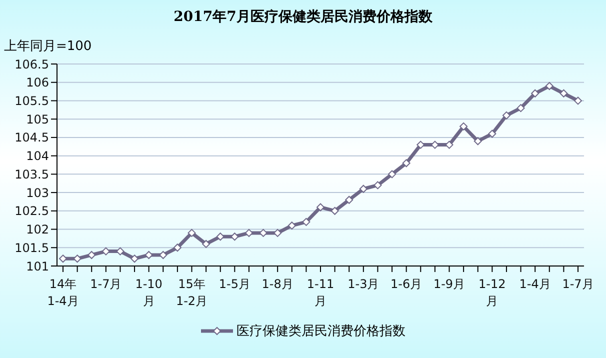 This screenshot has height=358, width=606. I want to click on x-tick-label: 1-10 月, so click(148, 292).